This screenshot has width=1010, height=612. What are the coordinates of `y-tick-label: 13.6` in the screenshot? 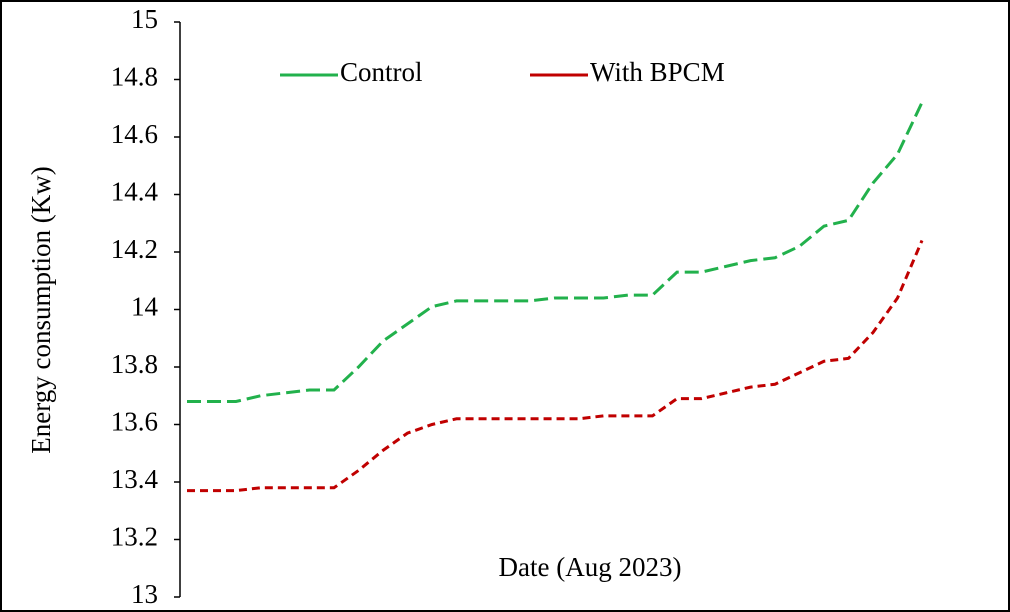 It's located at (134, 422).